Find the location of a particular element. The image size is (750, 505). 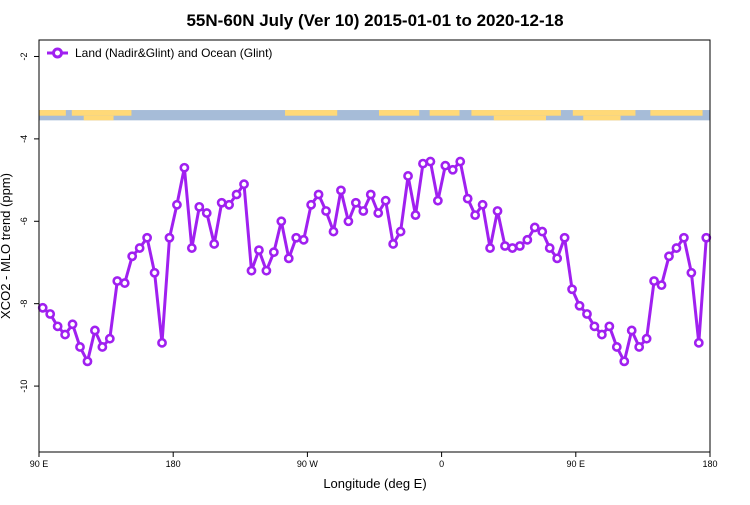

x-tick-label: 0 is located at coordinates (441, 464).